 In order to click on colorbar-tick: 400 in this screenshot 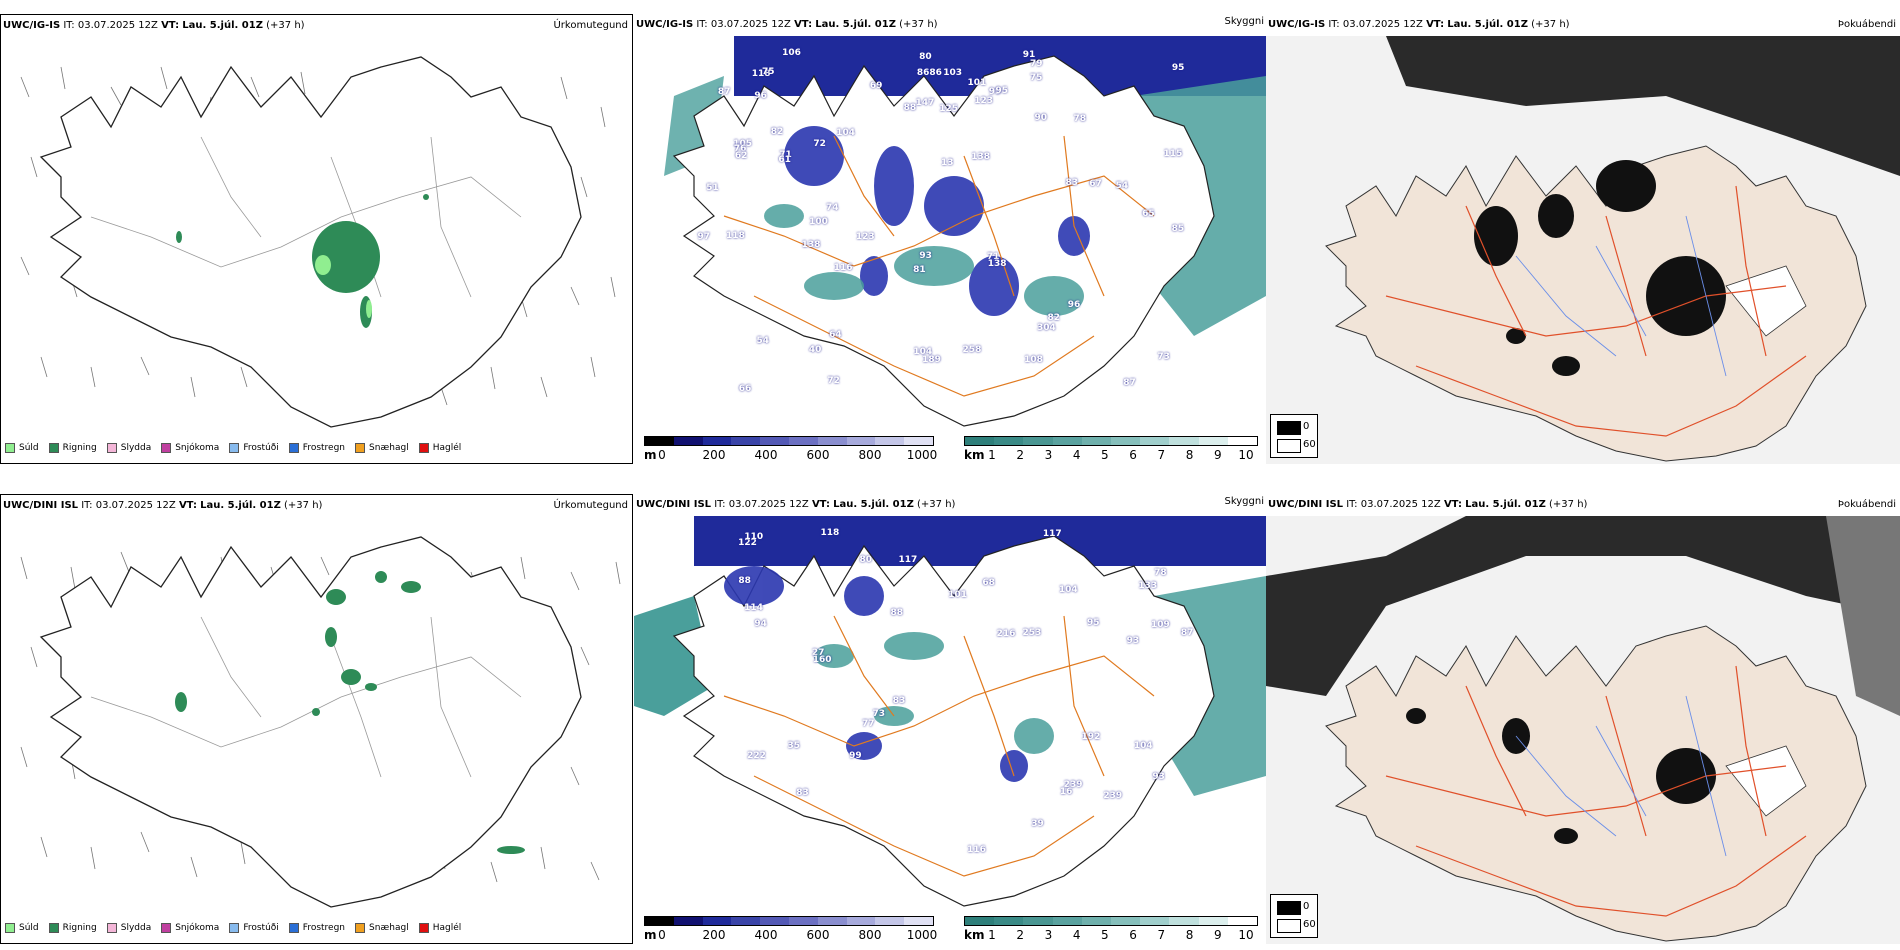, I will do `click(766, 935)`.